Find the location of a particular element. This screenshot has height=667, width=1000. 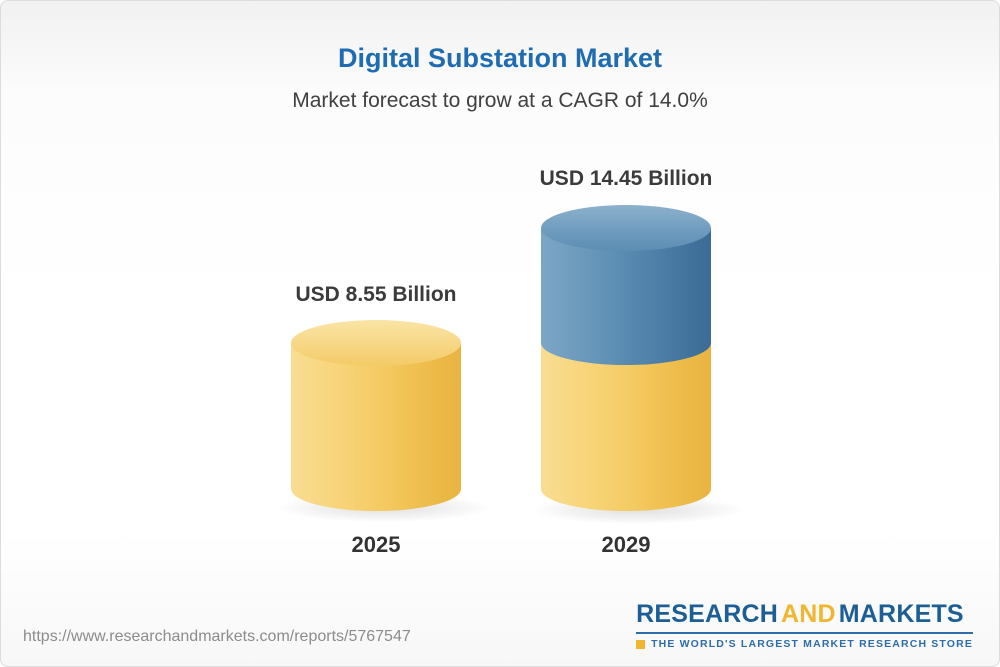

logo-wordmark: RESEARCH AND MARKETS is located at coordinates (804, 614).